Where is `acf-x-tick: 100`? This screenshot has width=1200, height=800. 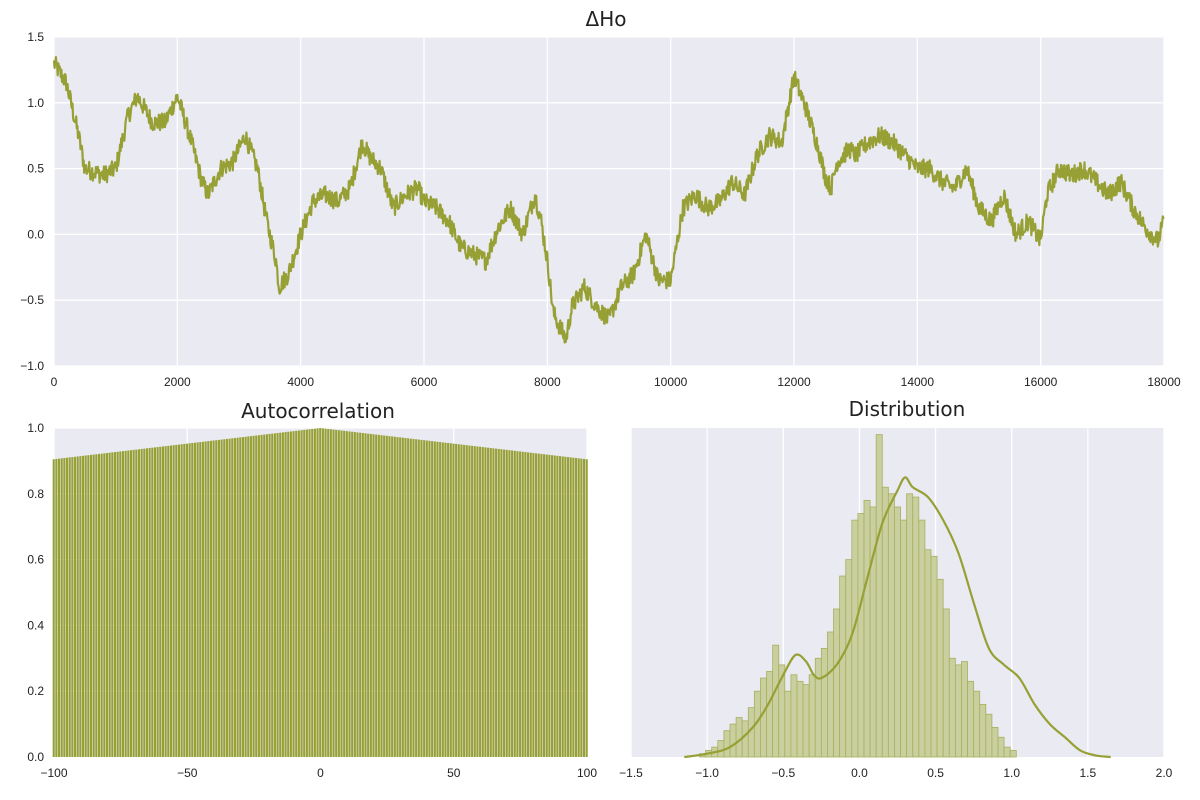
acf-x-tick: 100 is located at coordinates (587, 773).